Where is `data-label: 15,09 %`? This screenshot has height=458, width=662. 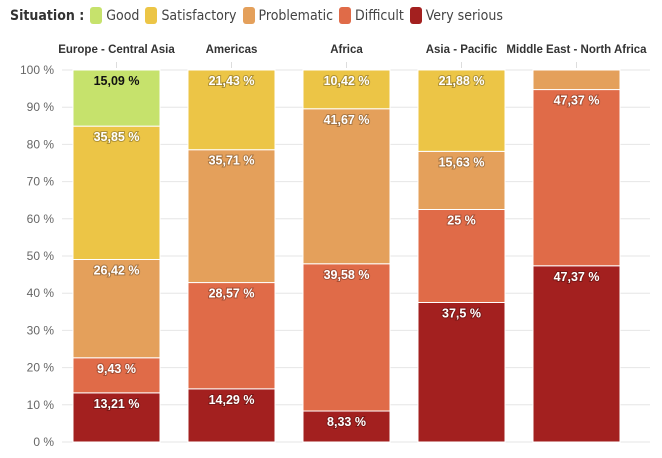
data-label: 15,09 % is located at coordinates (117, 81).